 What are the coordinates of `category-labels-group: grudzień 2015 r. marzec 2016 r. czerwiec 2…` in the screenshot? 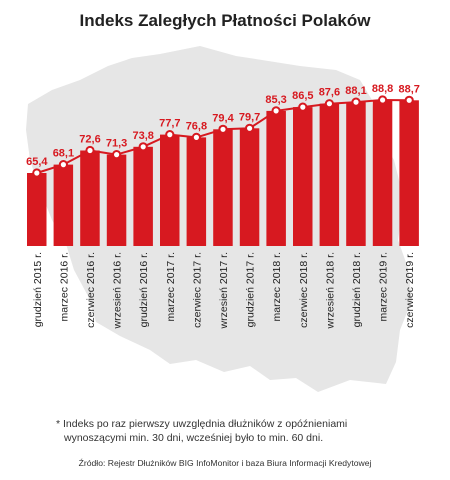 It's located at (224, 290).